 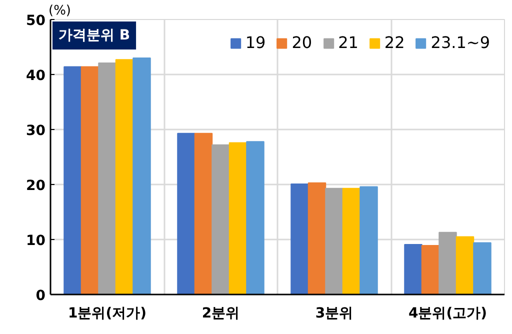 What do you see at coordinates (334, 314) in the screenshot?
I see `x-tick-label: 3분위` at bounding box center [334, 314].